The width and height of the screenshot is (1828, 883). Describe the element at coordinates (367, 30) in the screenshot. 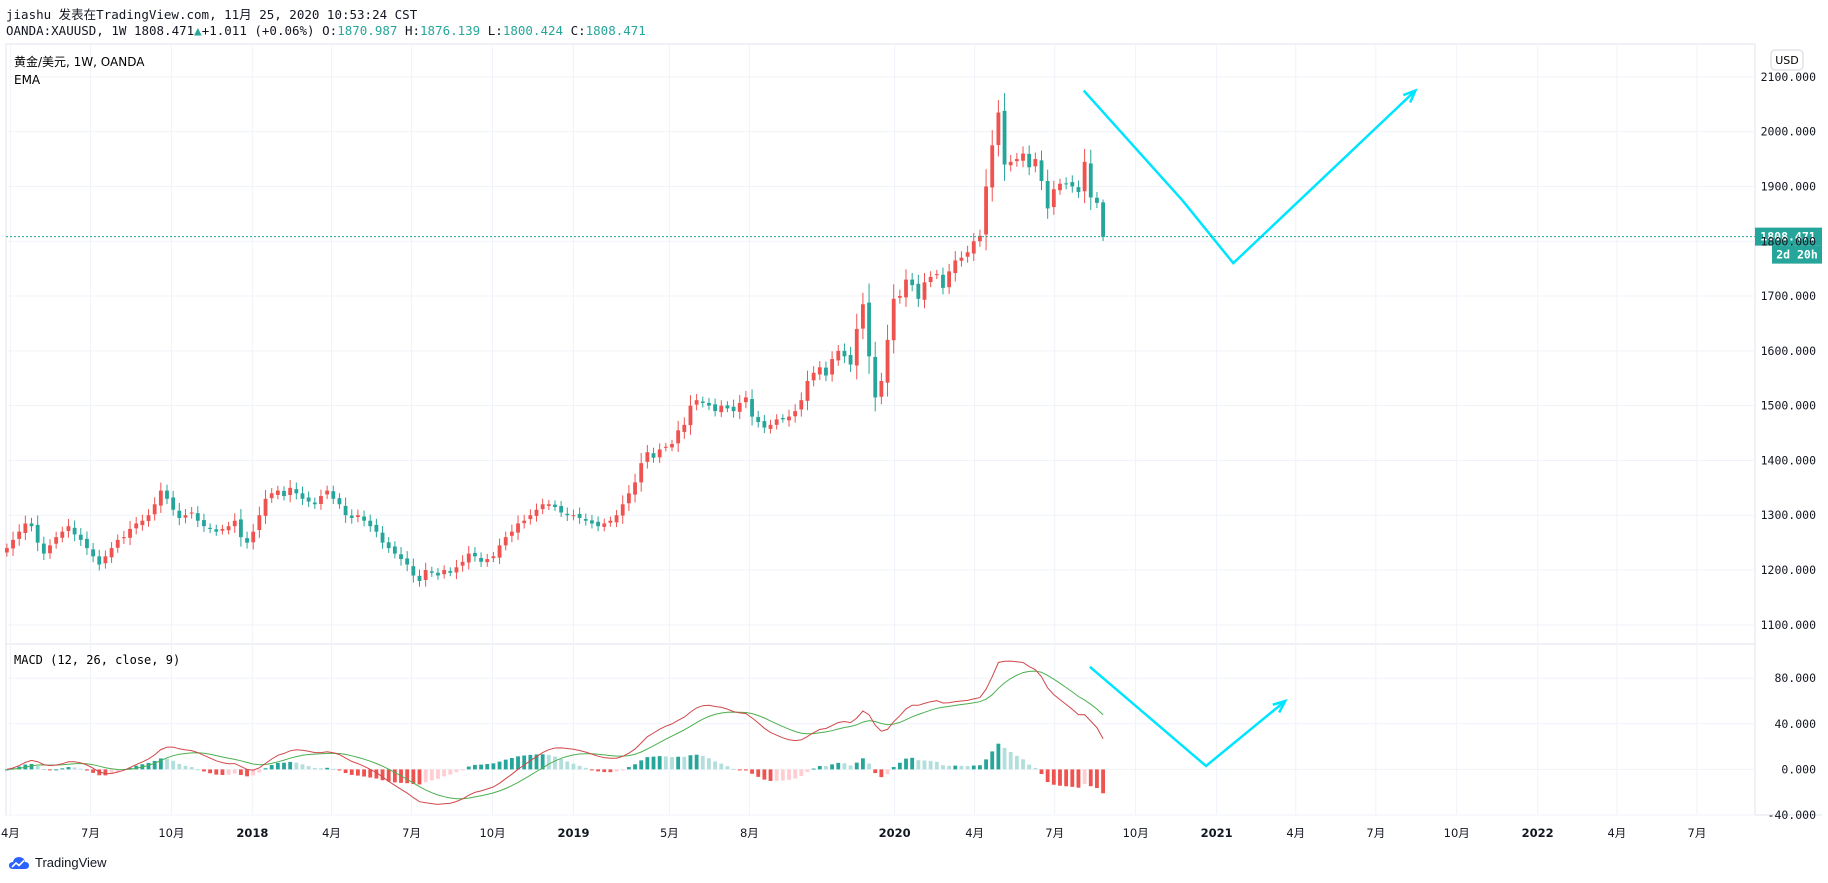

I see `open-value: 1870.987` at that location.